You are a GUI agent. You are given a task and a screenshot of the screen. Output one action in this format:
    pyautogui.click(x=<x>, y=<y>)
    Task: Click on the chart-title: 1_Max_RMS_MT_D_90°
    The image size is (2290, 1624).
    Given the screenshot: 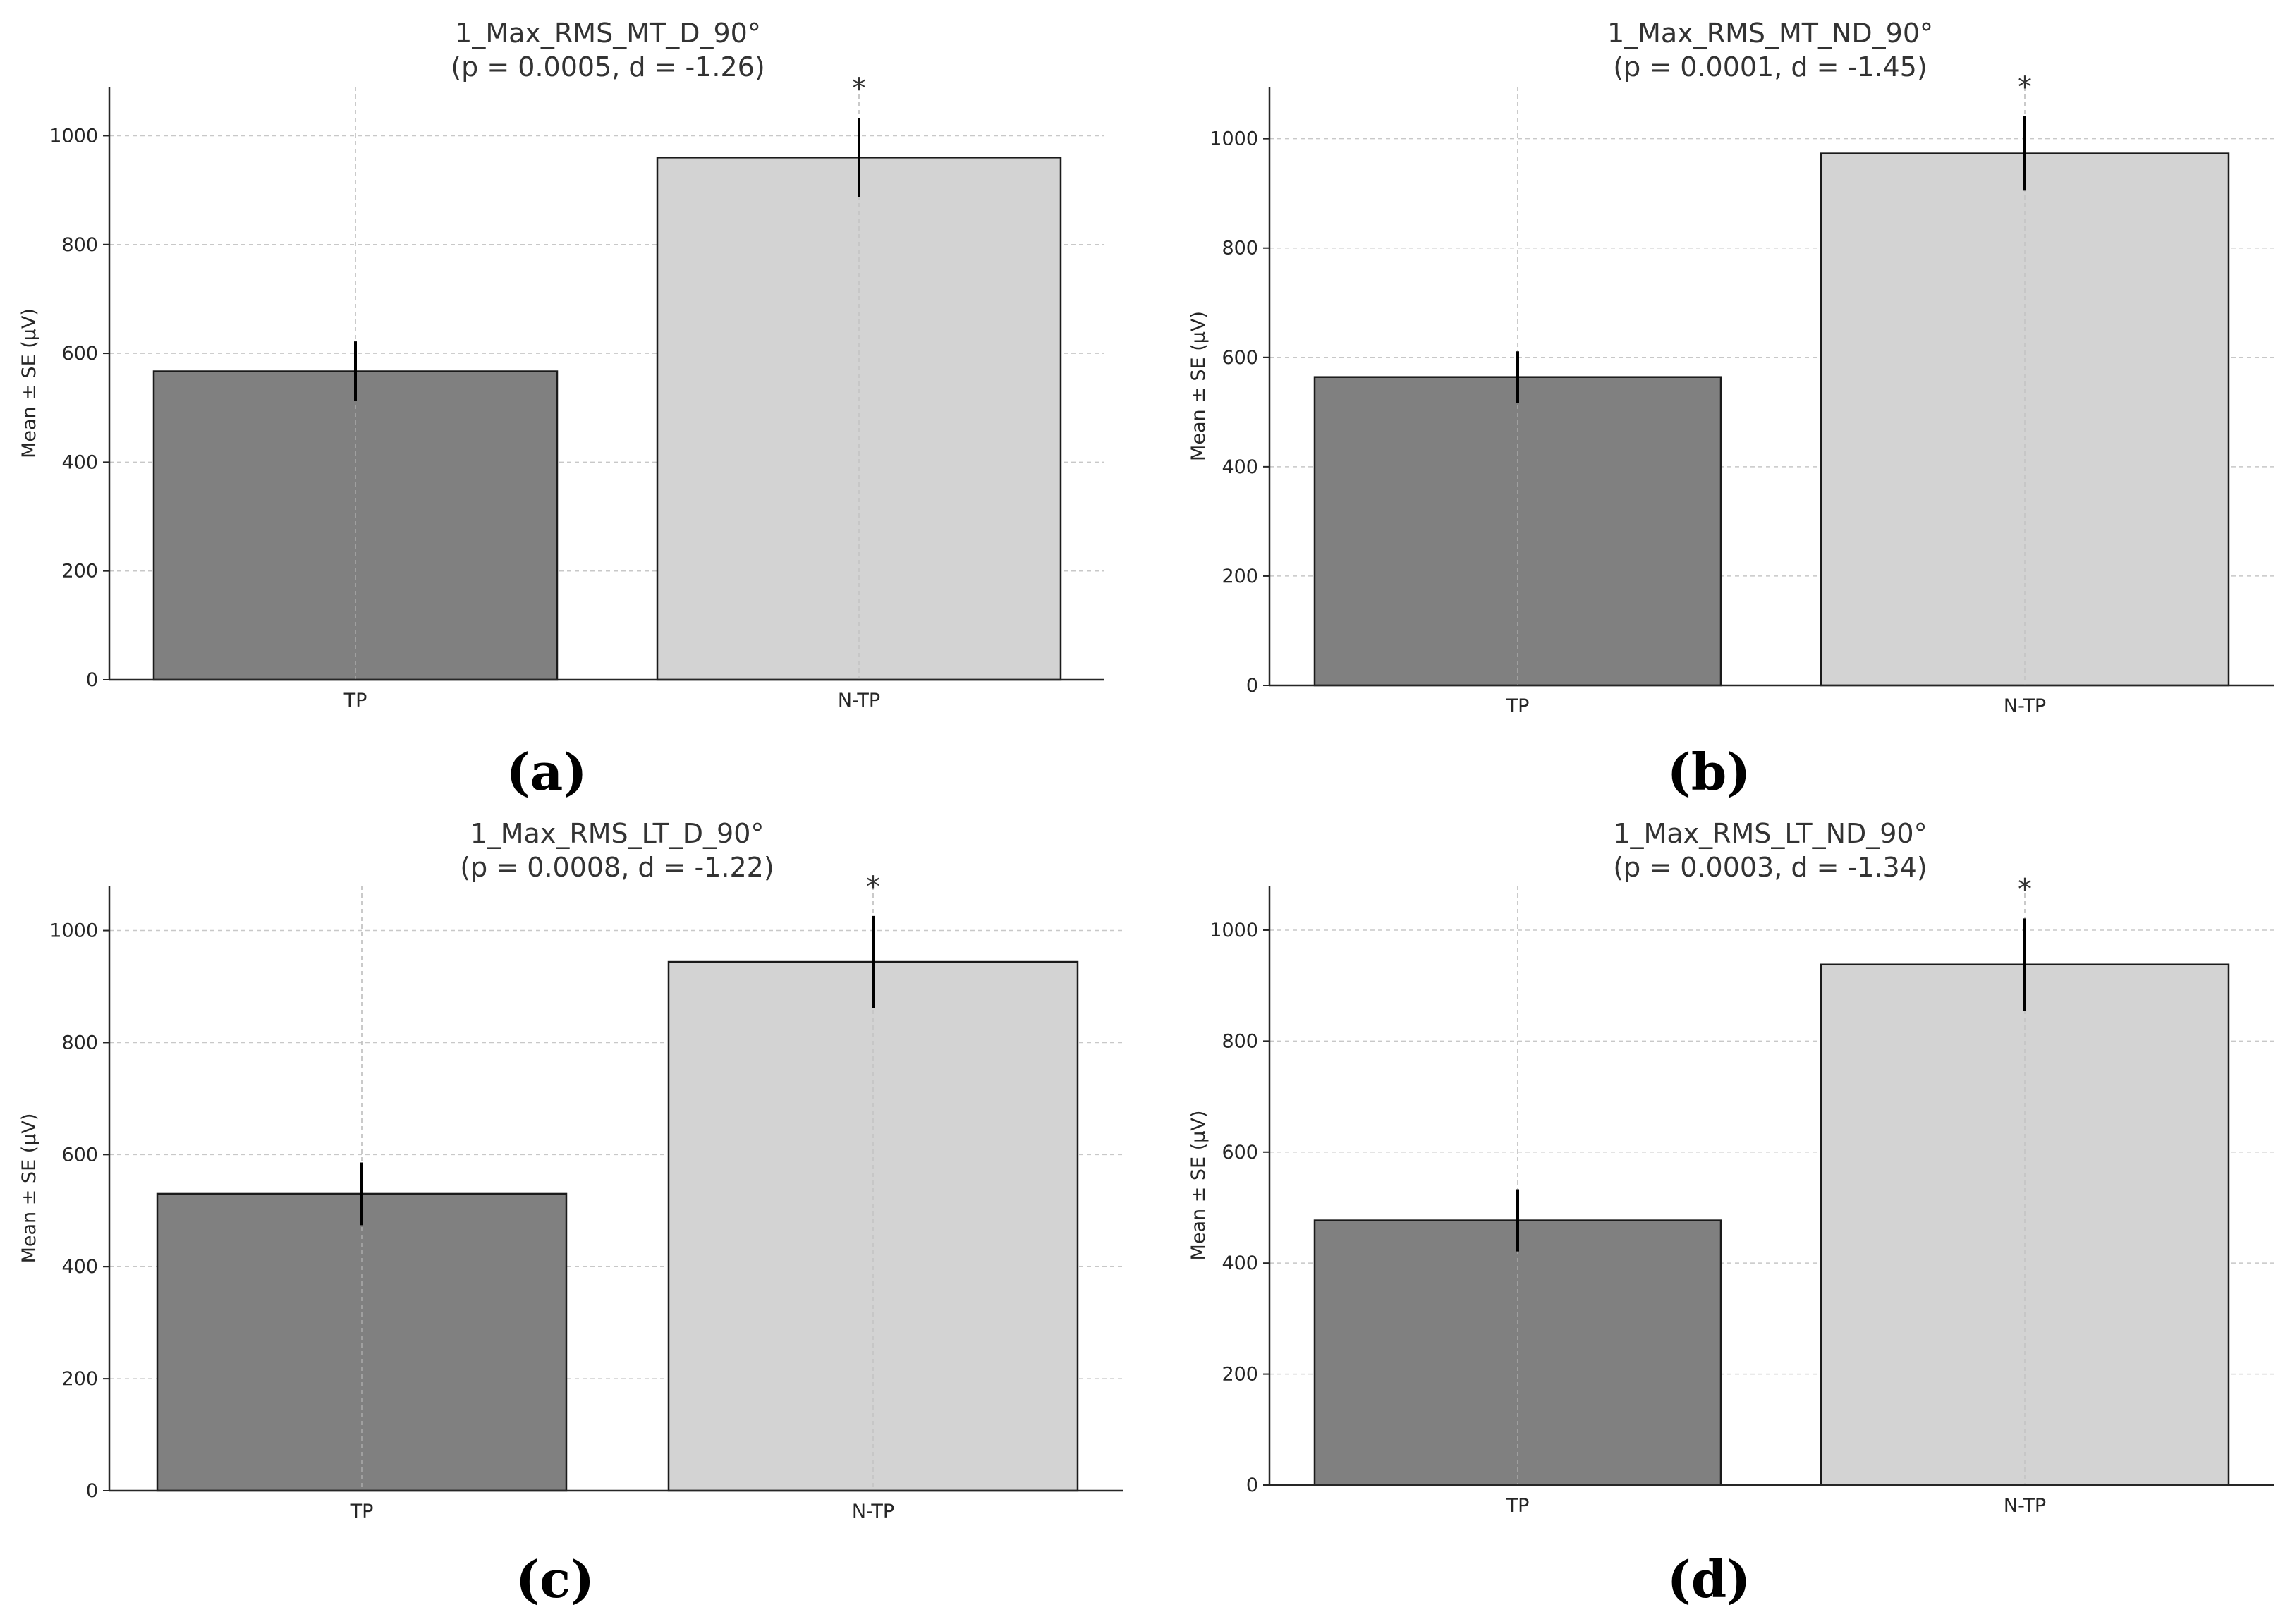 What is the action you would take?
    pyautogui.click(x=608, y=33)
    